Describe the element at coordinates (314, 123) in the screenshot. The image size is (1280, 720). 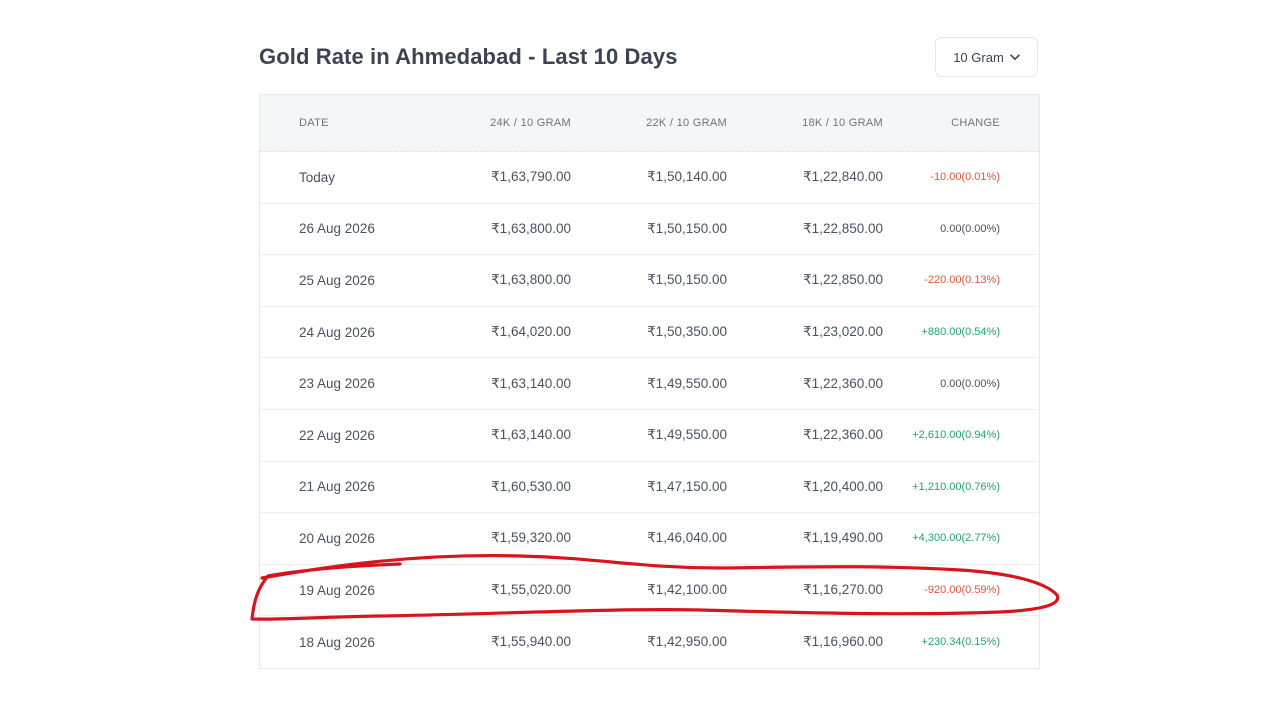
I see `header-date: DATE` at that location.